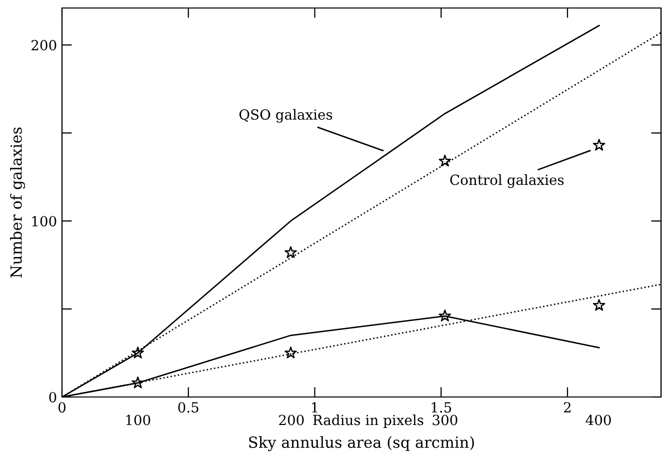  What do you see at coordinates (291, 420) in the screenshot?
I see `x2-tick-label: 200` at bounding box center [291, 420].